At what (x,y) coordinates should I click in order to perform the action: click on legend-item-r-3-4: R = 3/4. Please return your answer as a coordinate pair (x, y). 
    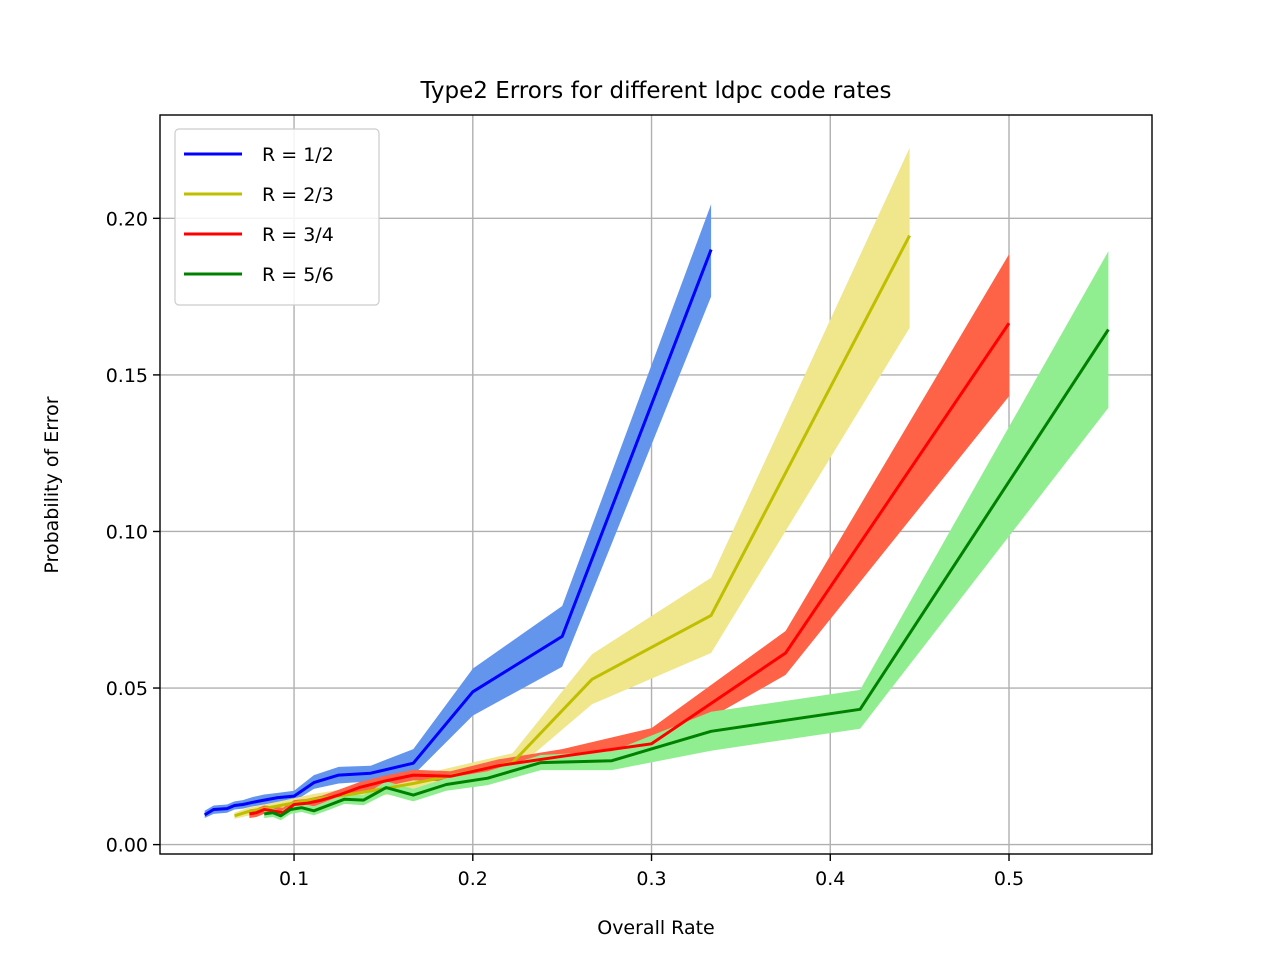
    Looking at the image, I should click on (259, 235).